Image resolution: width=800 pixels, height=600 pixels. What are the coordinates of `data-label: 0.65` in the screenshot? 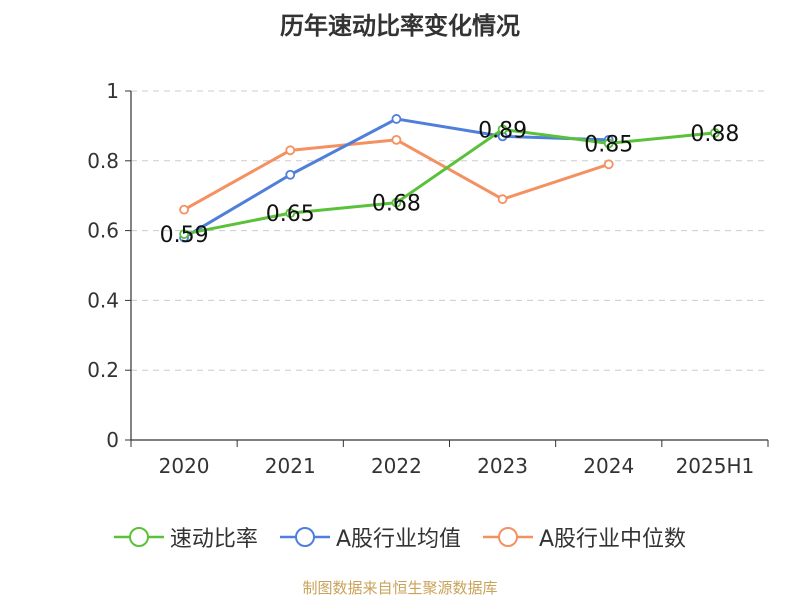 It's located at (290, 214).